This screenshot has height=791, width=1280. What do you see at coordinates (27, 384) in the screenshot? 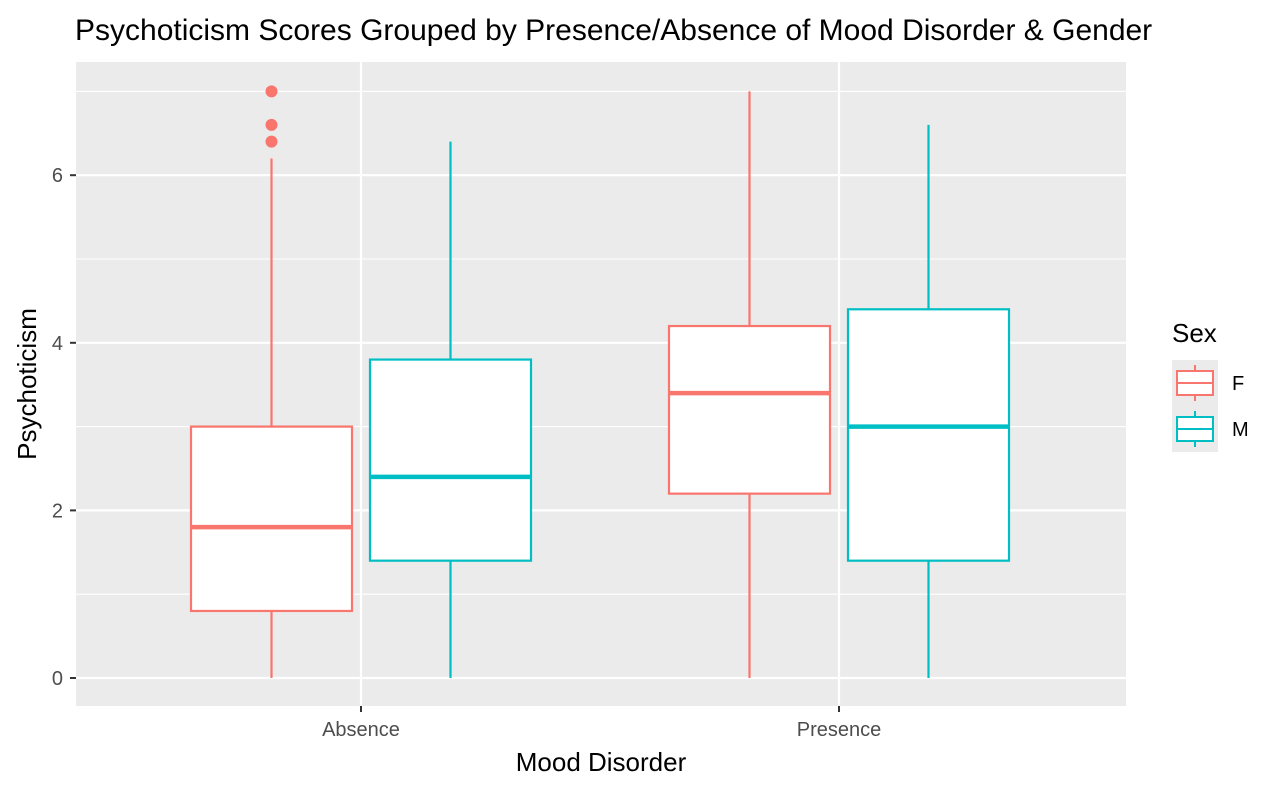
I see `y-axis-title: Psychoticism` at bounding box center [27, 384].